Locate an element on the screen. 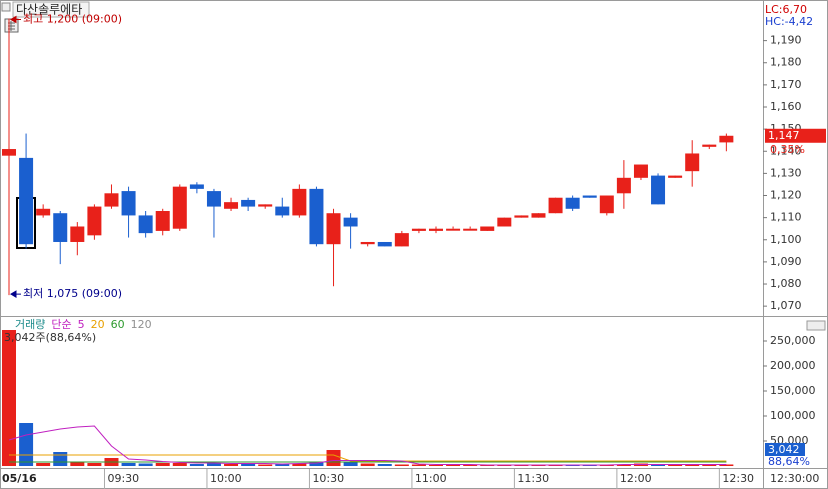 The image size is (828, 489). y-tick-label: 1,140 is located at coordinates (786, 150).